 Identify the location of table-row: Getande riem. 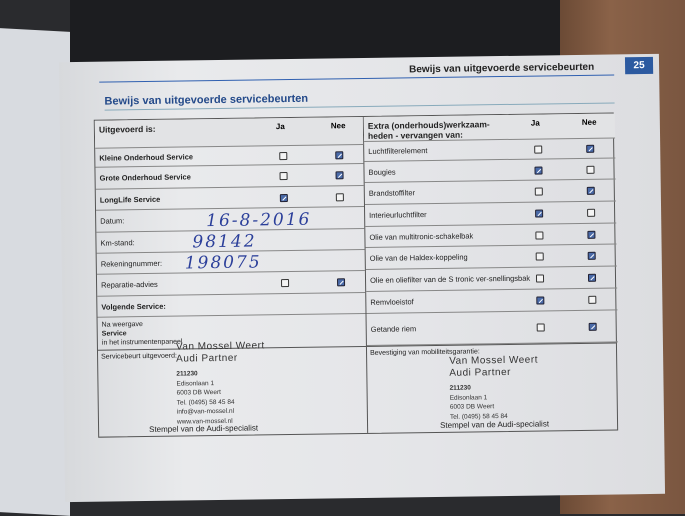
(492, 328).